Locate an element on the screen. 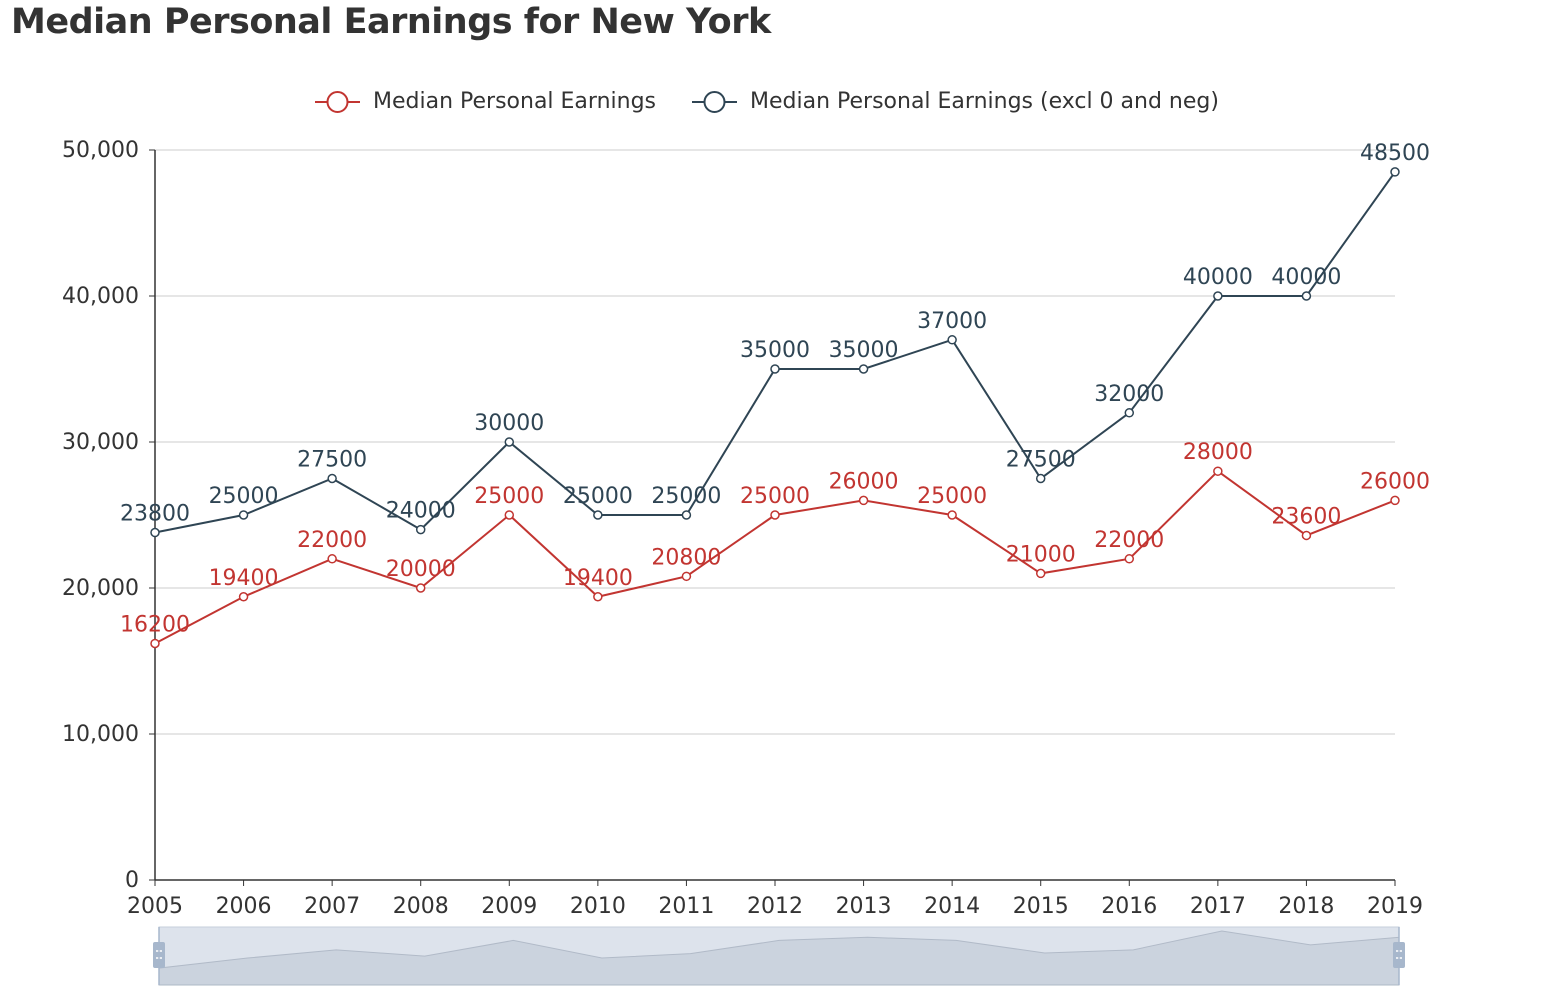 This screenshot has height=1000, width=1550. x-tick-label: 2014 is located at coordinates (952, 906).